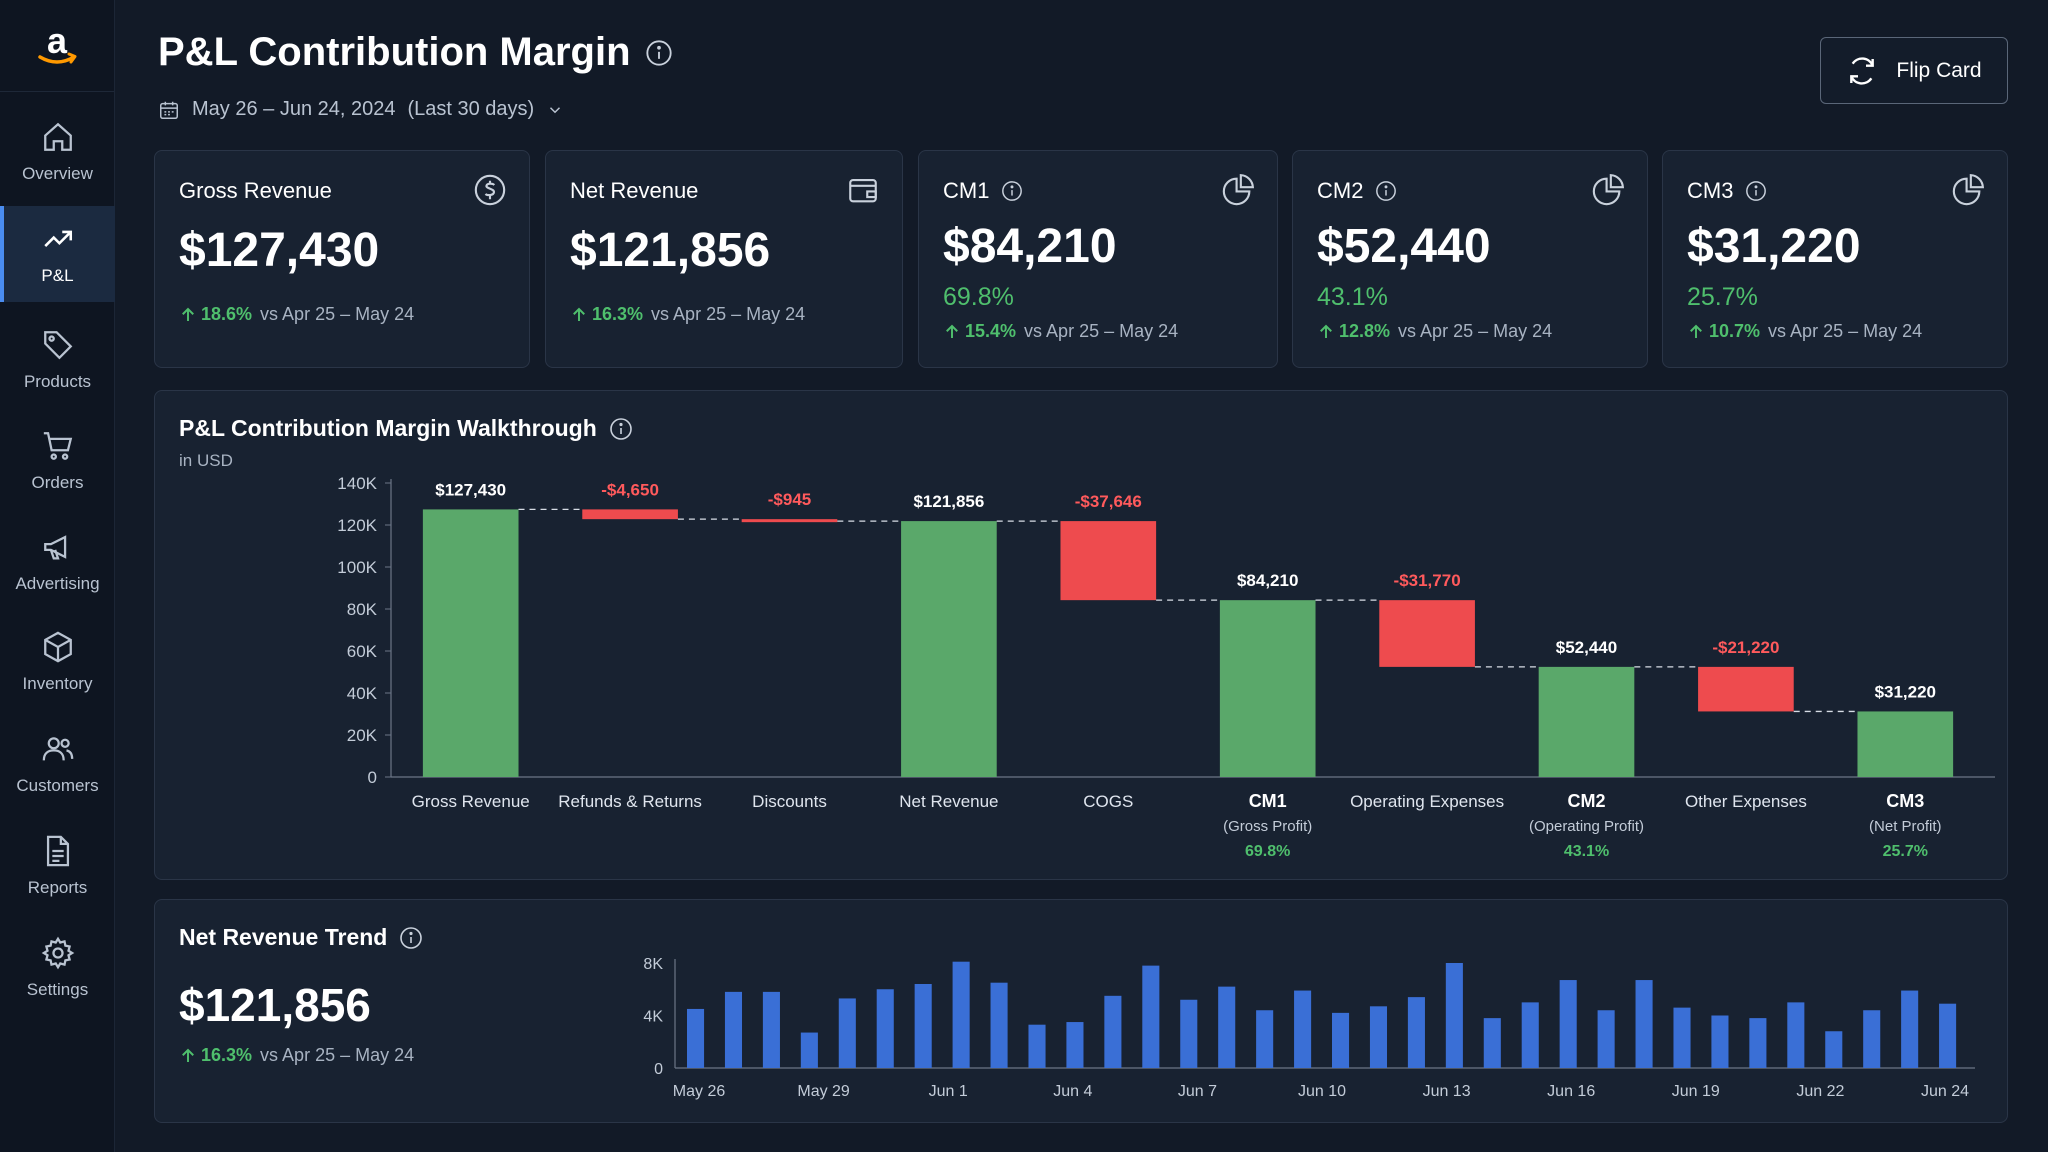 The width and height of the screenshot is (2048, 1152). What do you see at coordinates (361, 109) in the screenshot?
I see `date-range-picker: May 26 – Jun 24, 2024 (Last 30 days)` at bounding box center [361, 109].